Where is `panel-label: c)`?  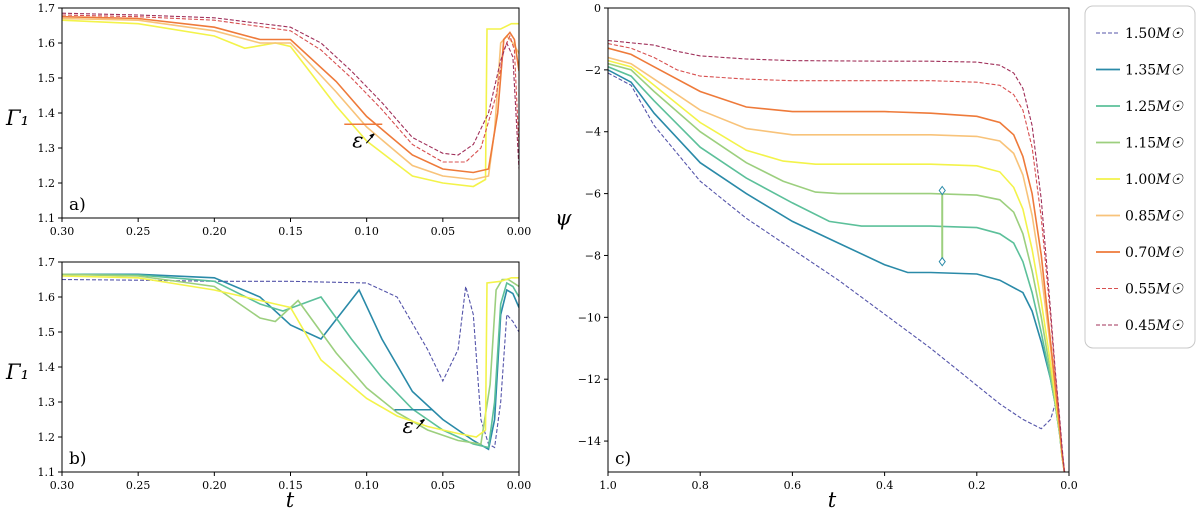 panel-label: c) is located at coordinates (623, 459).